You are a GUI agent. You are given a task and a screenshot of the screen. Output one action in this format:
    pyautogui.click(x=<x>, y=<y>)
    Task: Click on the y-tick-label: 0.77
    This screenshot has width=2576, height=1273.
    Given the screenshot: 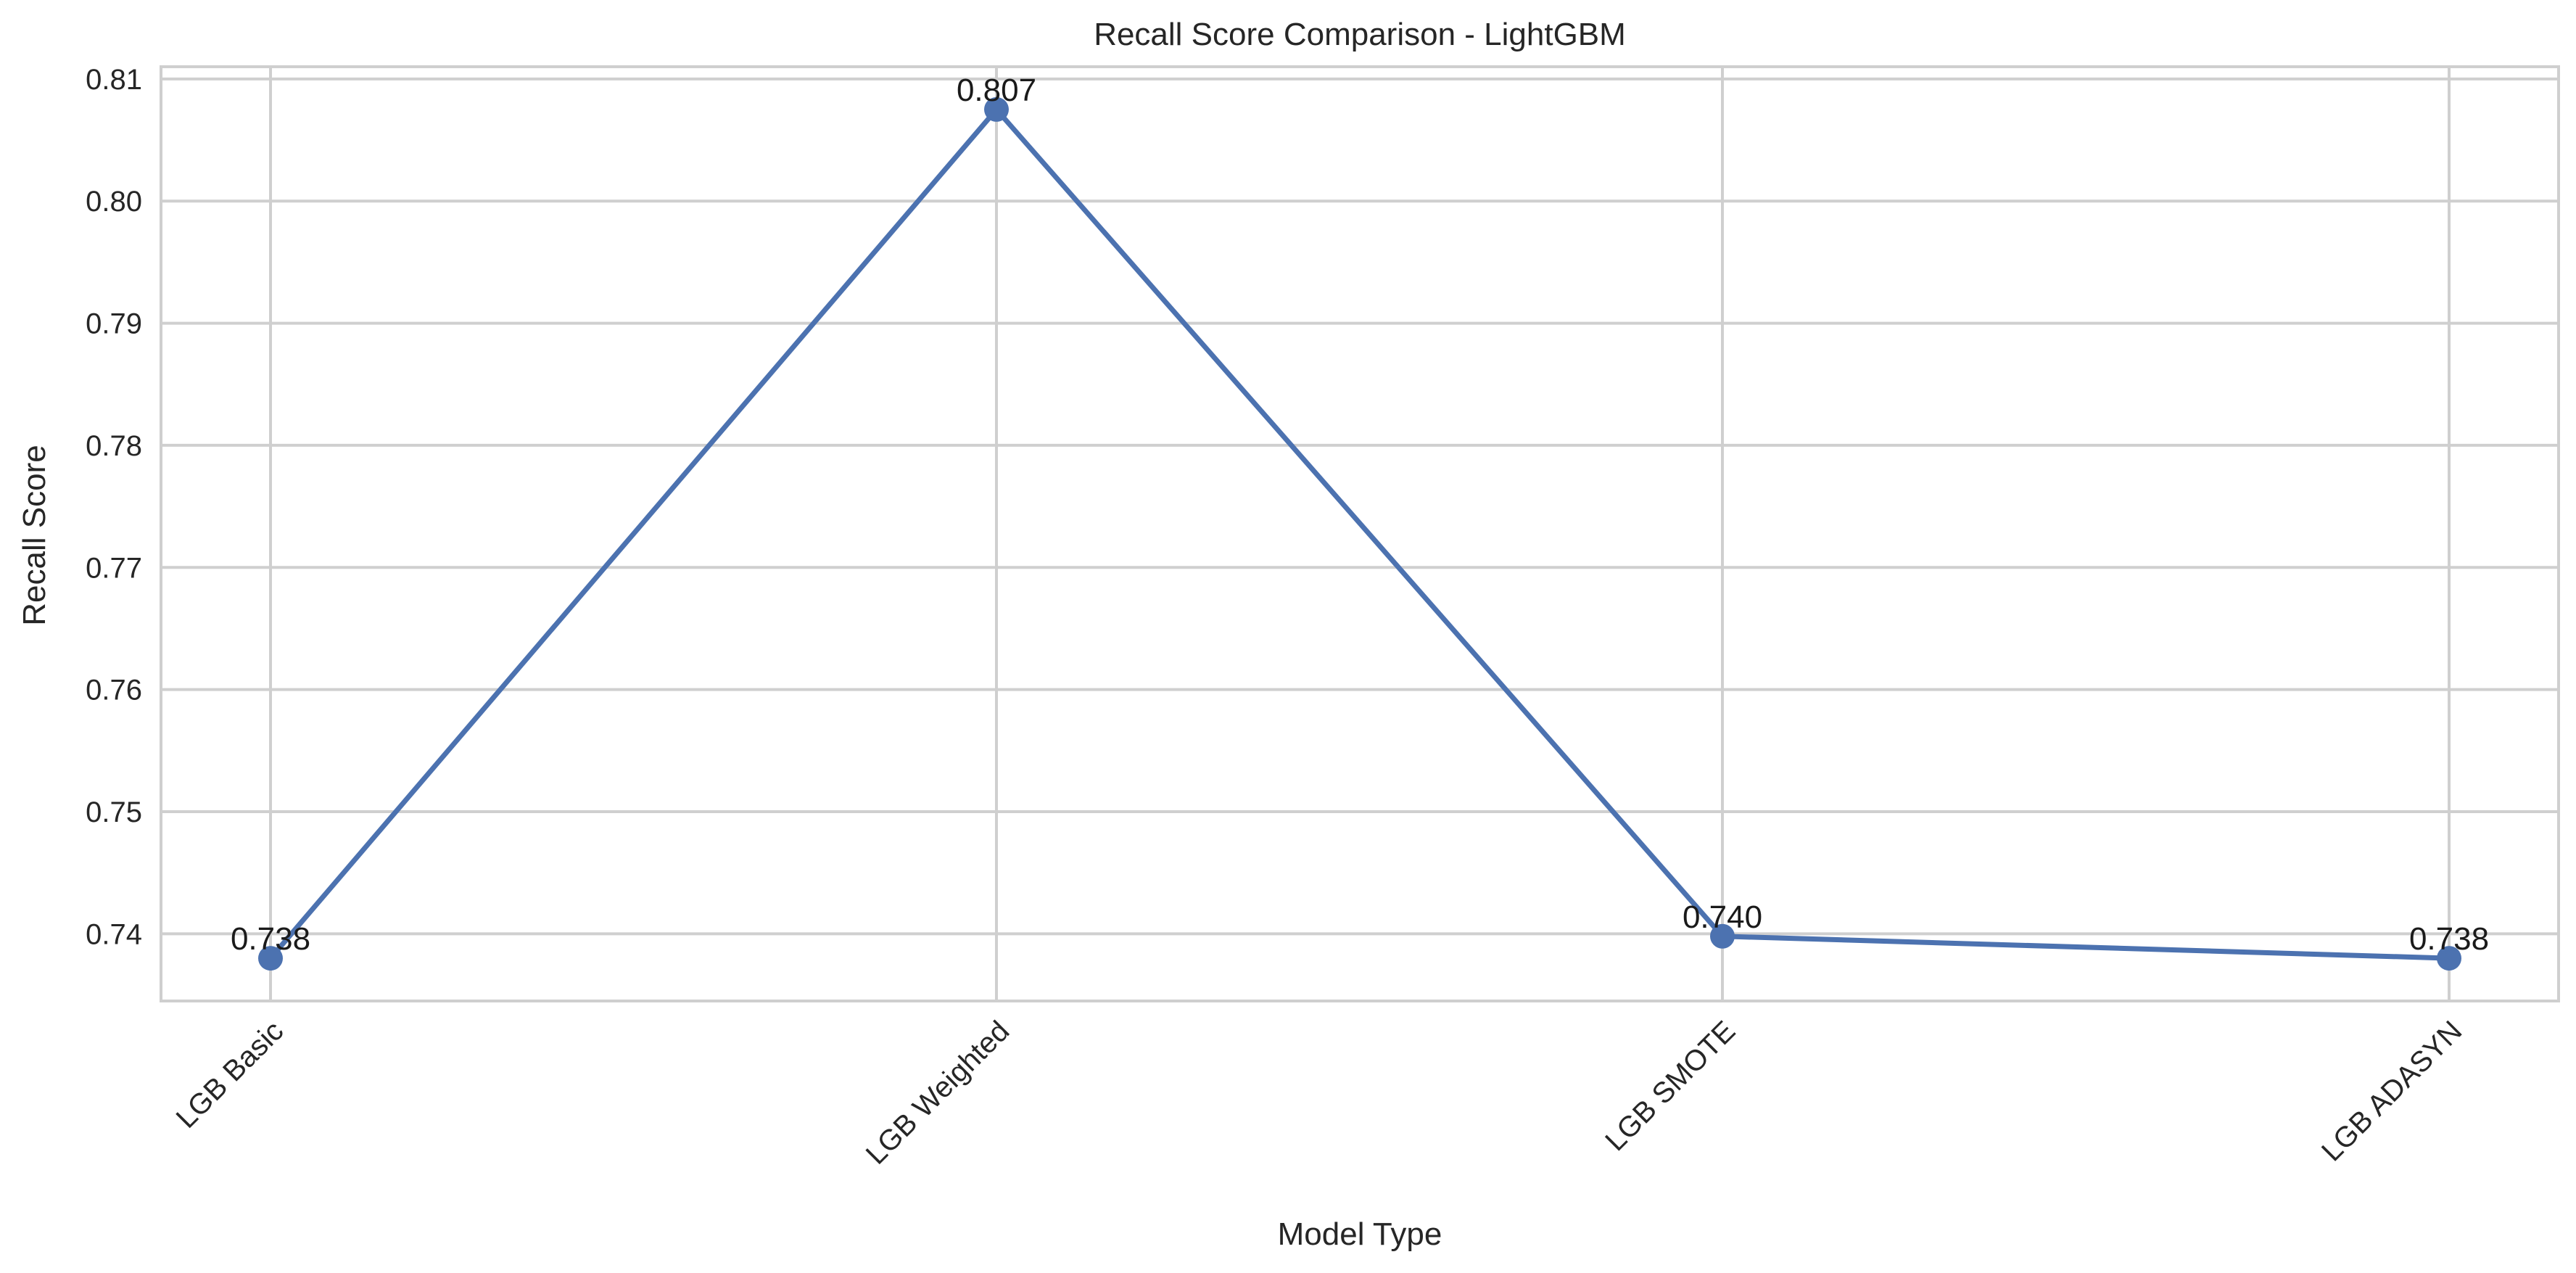 What is the action you would take?
    pyautogui.click(x=114, y=568)
    